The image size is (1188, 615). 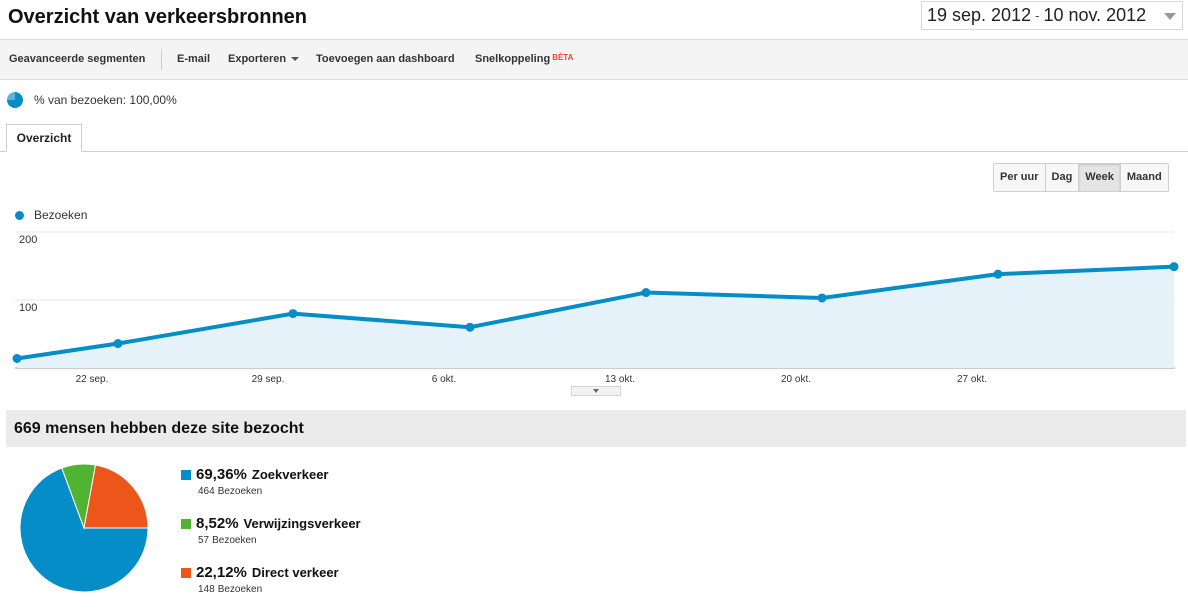 I want to click on export-label: Exporteren, so click(x=257, y=59).